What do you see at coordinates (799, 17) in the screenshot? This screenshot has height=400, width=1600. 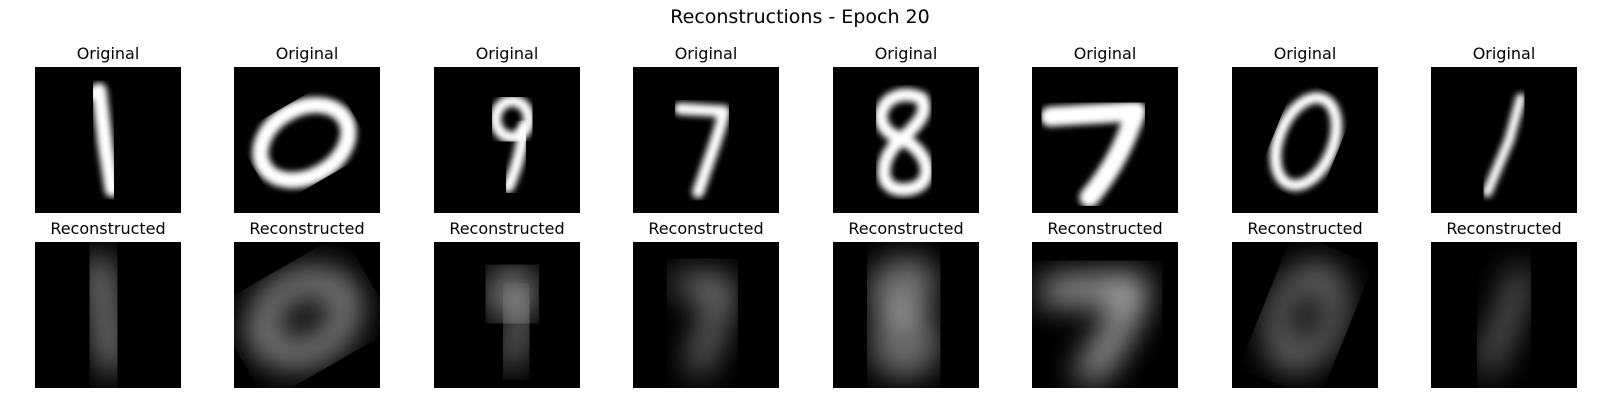 I see `figure-title: Reconstructions - Epoch 20` at bounding box center [799, 17].